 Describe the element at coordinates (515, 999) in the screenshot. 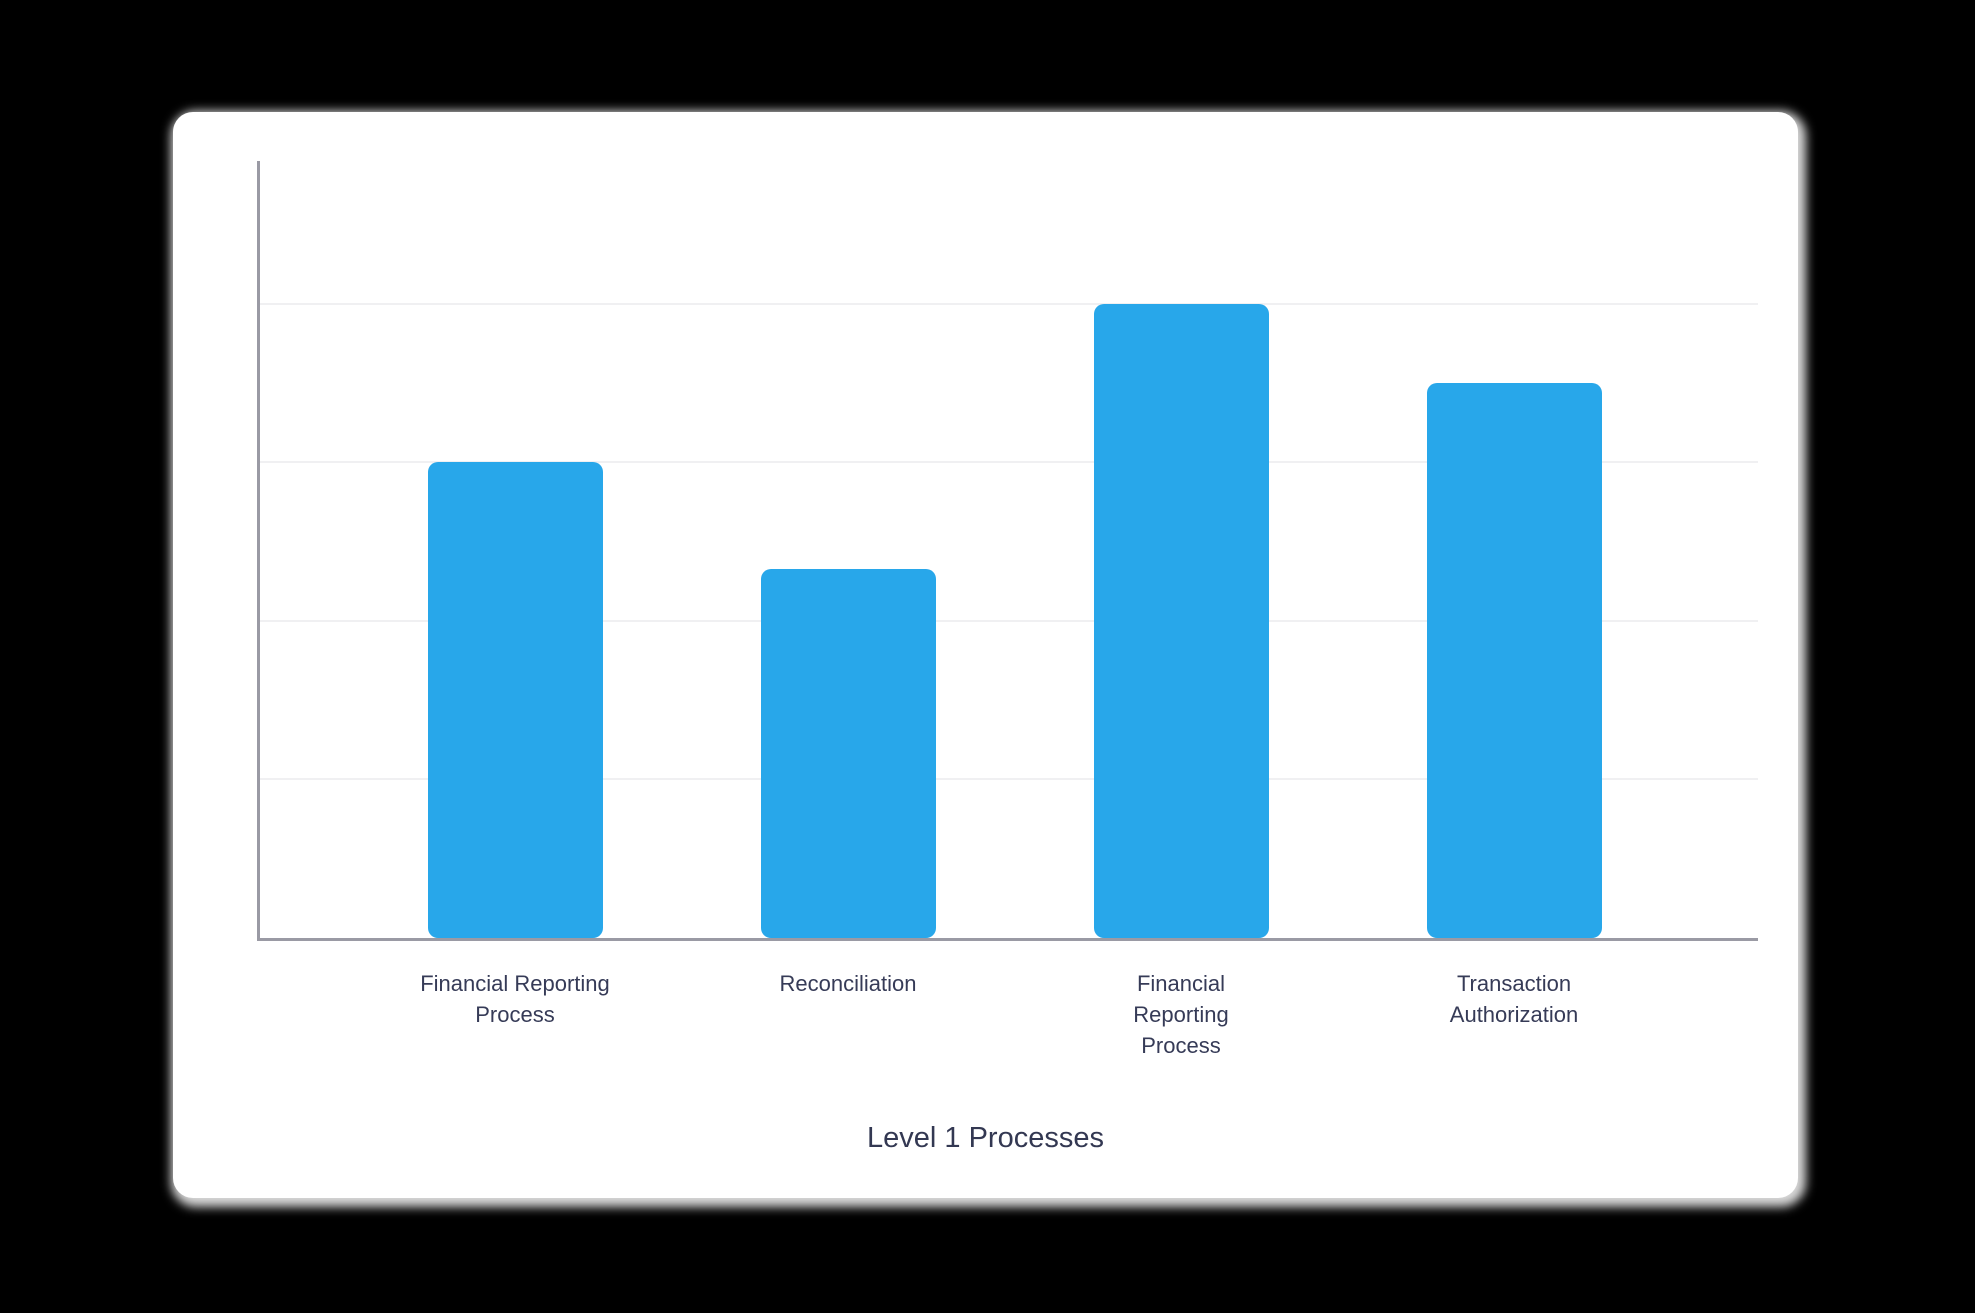

I see `x-tick-label-1: Financial Reporting Process` at that location.